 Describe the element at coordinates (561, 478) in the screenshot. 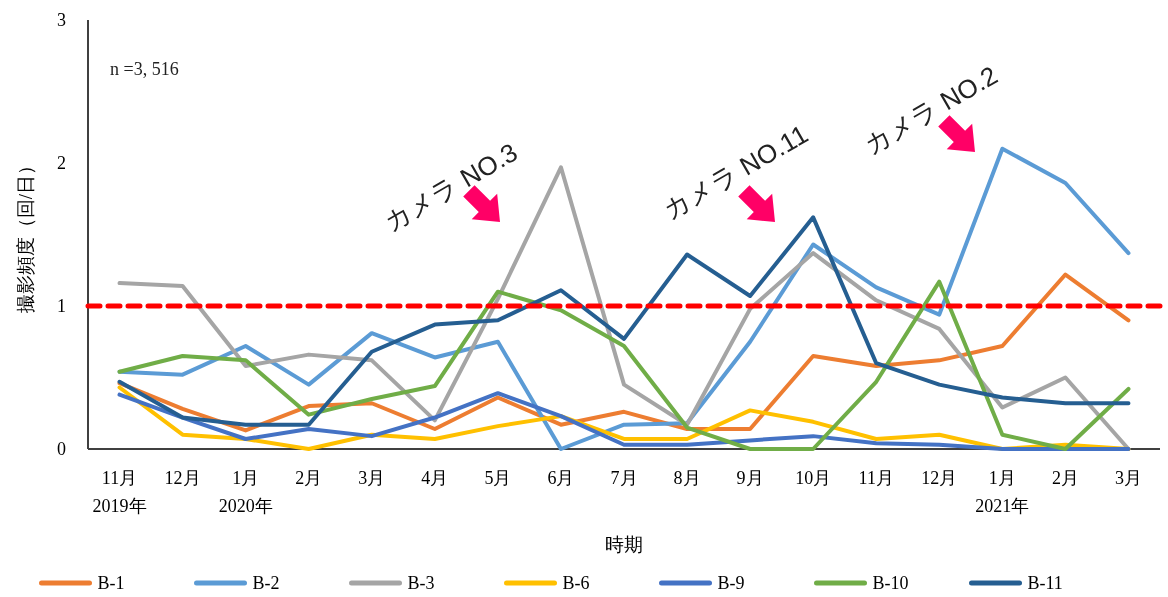

I see `x-tick-label: 6月` at that location.